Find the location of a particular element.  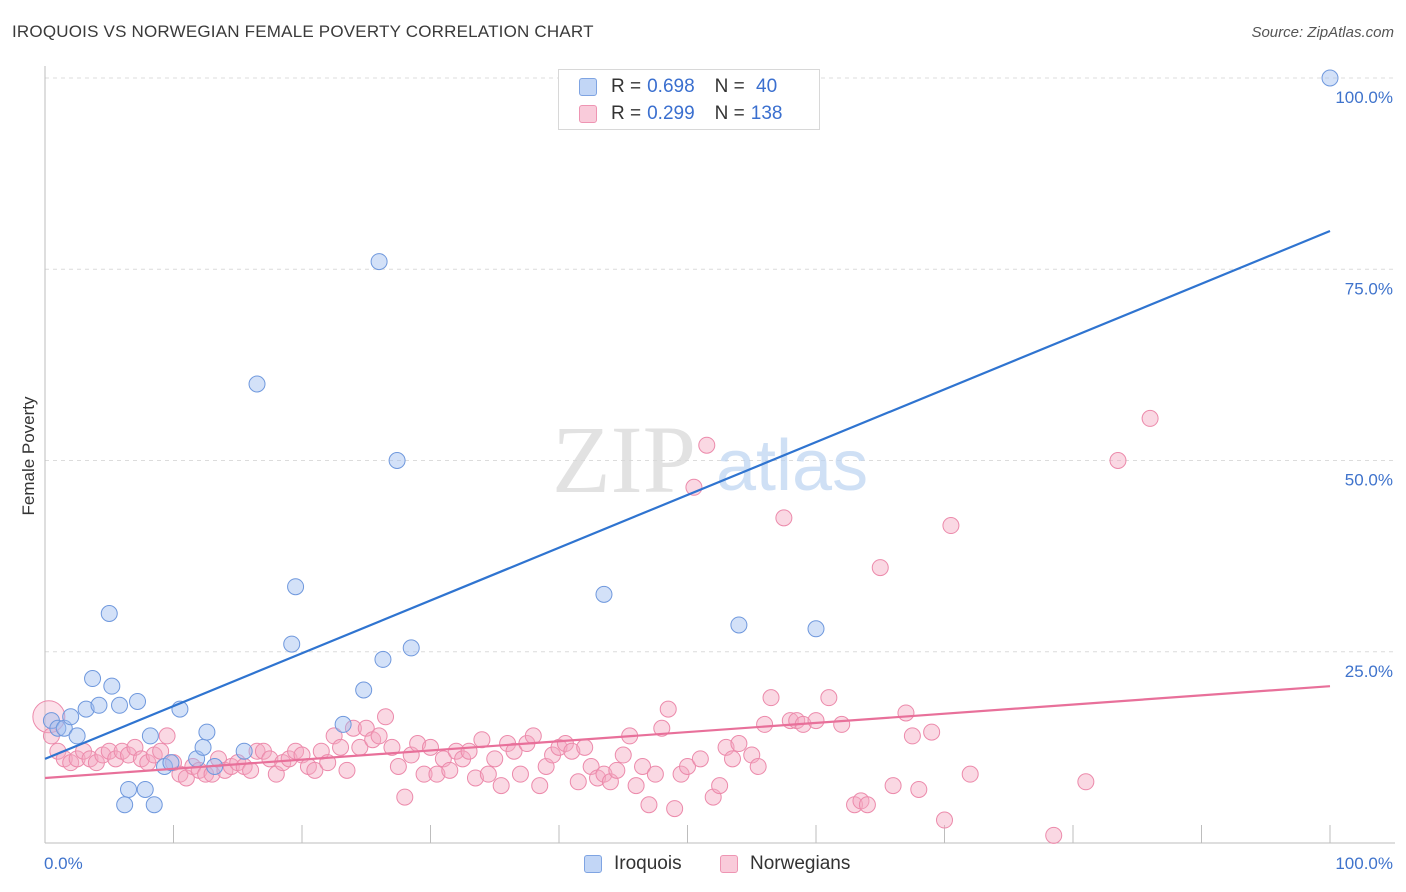

legend-row-norwegians: R = 0.299 N = 138 is located at coordinates (680, 114).